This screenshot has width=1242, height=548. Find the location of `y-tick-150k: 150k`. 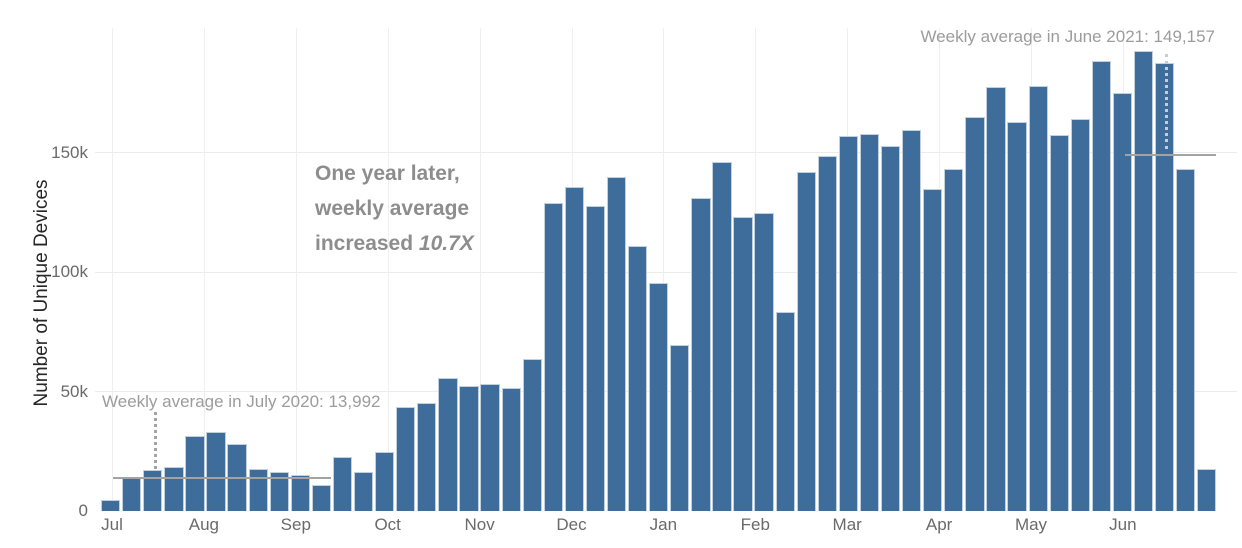

y-tick-150k: 150k is located at coordinates (69, 152).